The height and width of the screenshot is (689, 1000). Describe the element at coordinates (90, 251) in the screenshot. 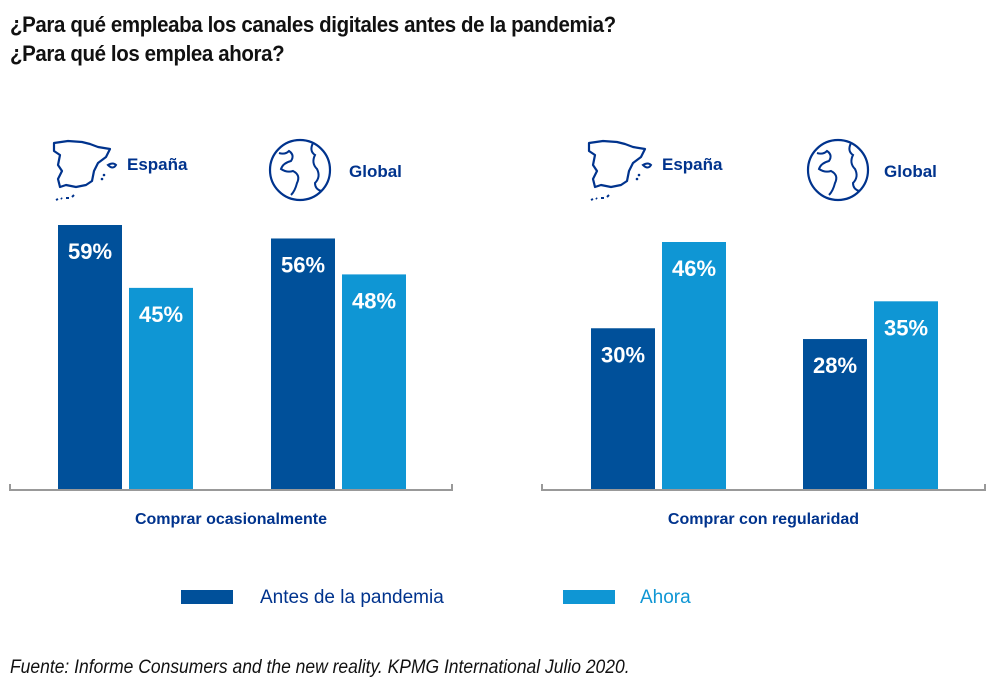

I see `bar-value-label: 59%` at that location.